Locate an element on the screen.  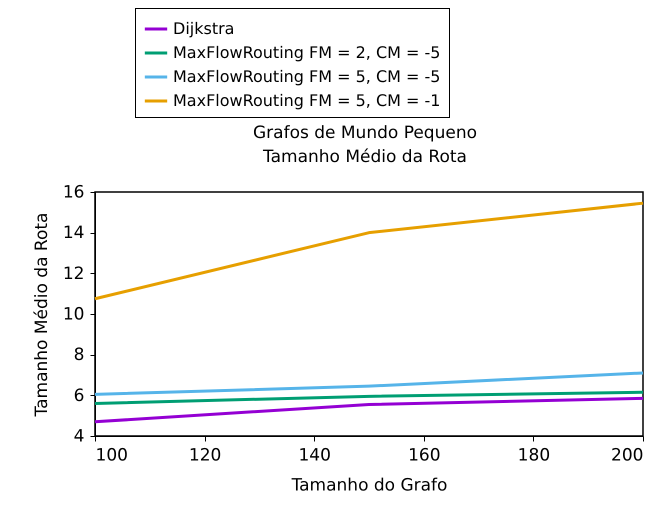
y-tick-label: 10 is located at coordinates (73, 314).